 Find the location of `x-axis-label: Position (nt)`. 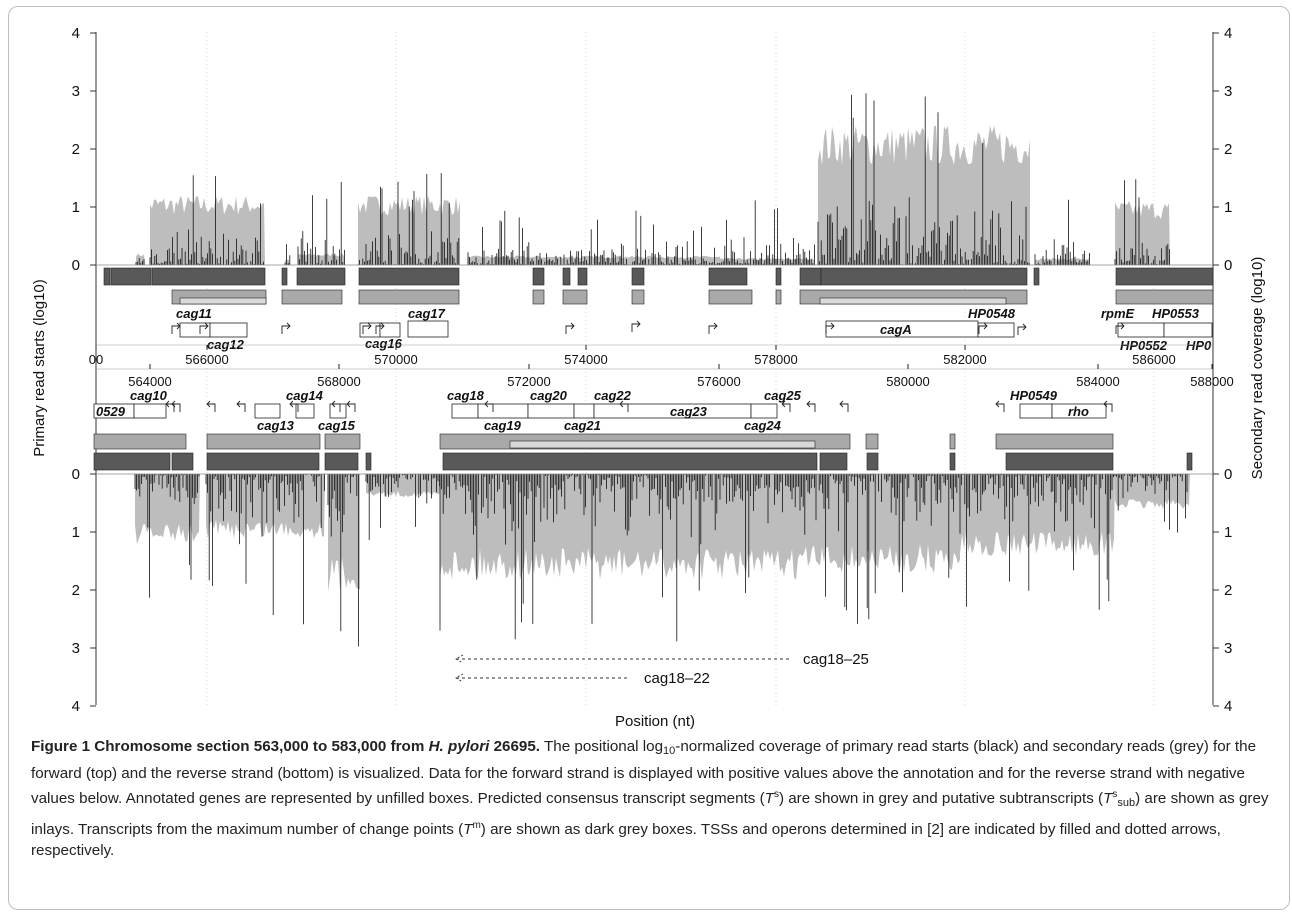

x-axis-label: Position (nt) is located at coordinates (655, 721).